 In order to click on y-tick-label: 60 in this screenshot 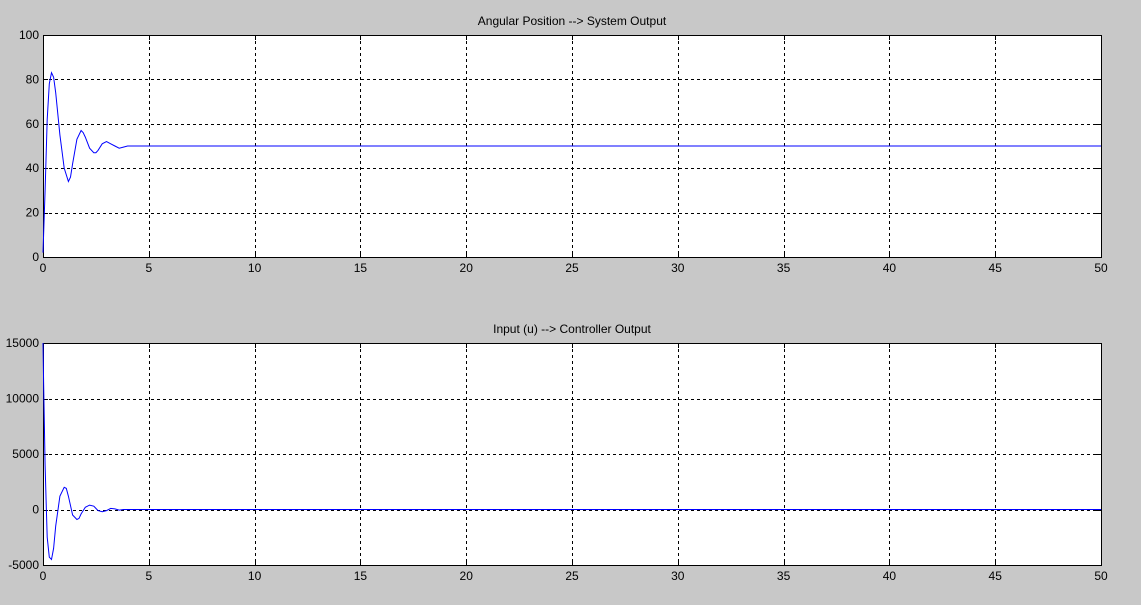, I will do `click(33, 124)`.